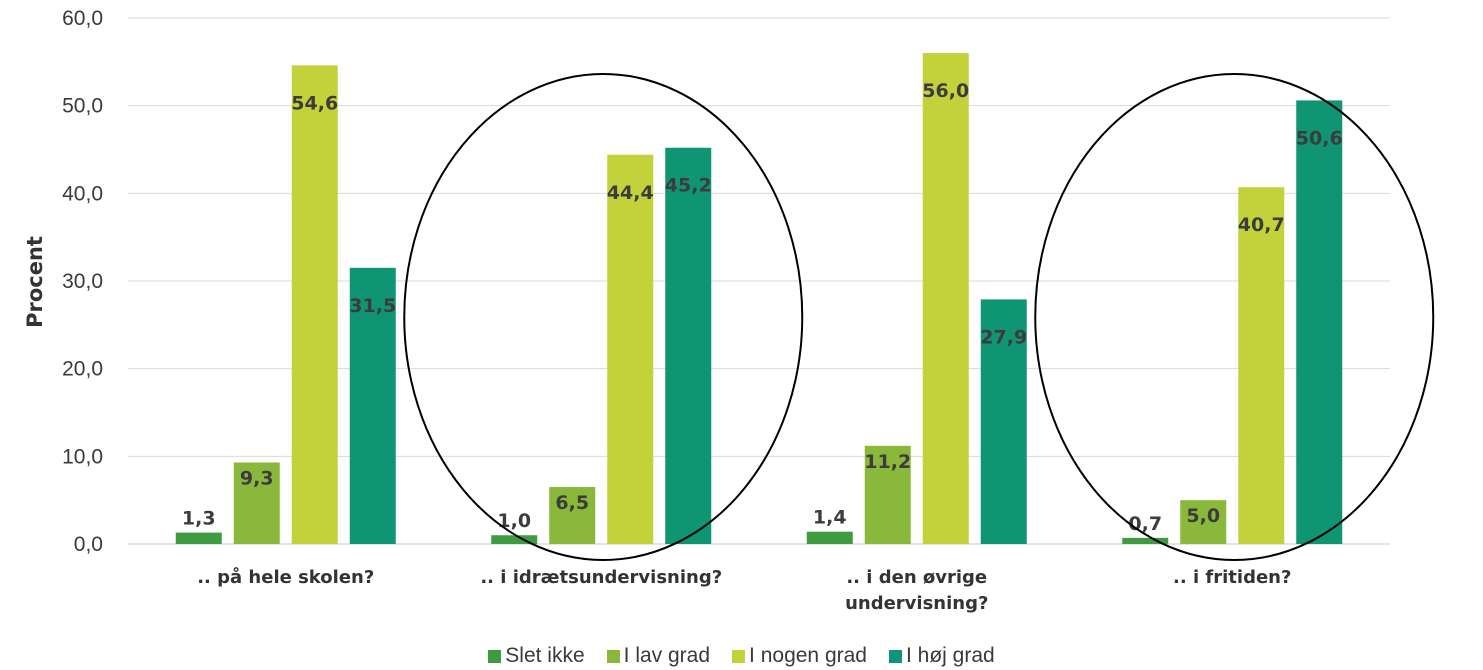 Image resolution: width=1483 pixels, height=670 pixels. What do you see at coordinates (82, 18) in the screenshot?
I see `y-tick-label: 60,0` at bounding box center [82, 18].